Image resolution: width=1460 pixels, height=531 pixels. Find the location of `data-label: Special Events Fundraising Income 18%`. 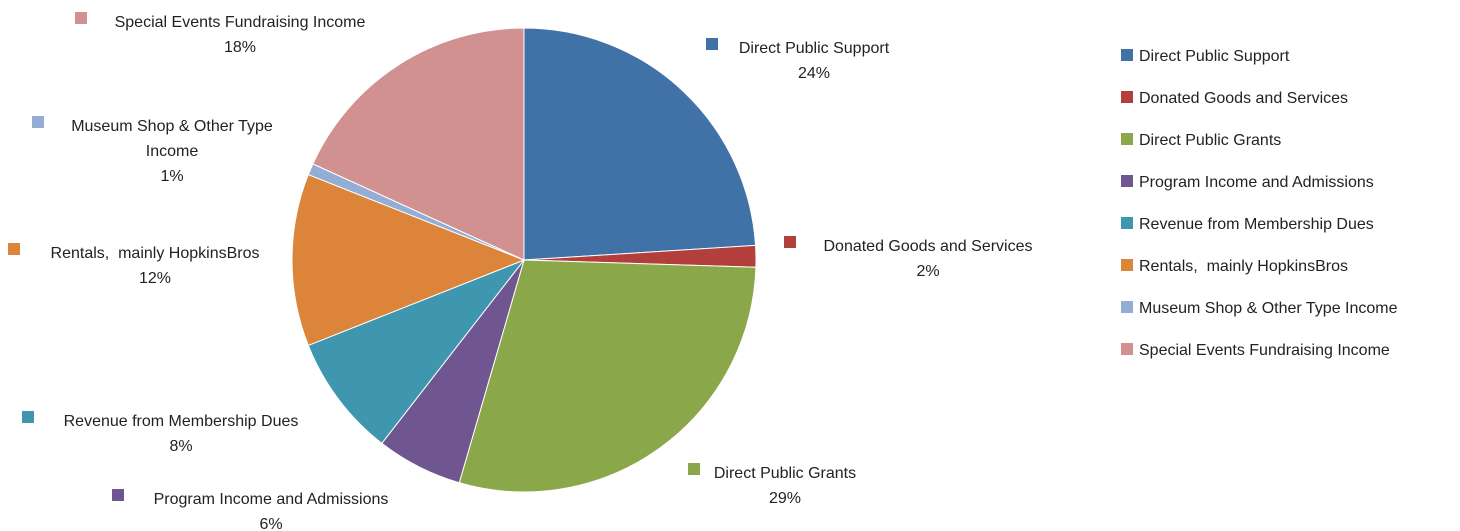

data-label: Special Events Fundraising Income 18% is located at coordinates (220, 34).